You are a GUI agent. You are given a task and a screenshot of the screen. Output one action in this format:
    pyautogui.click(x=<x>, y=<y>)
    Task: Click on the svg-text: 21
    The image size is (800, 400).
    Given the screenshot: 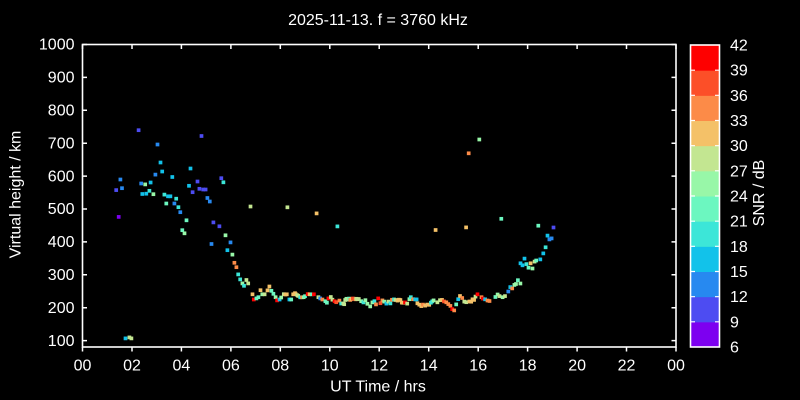 What is the action you would take?
    pyautogui.click(x=739, y=222)
    